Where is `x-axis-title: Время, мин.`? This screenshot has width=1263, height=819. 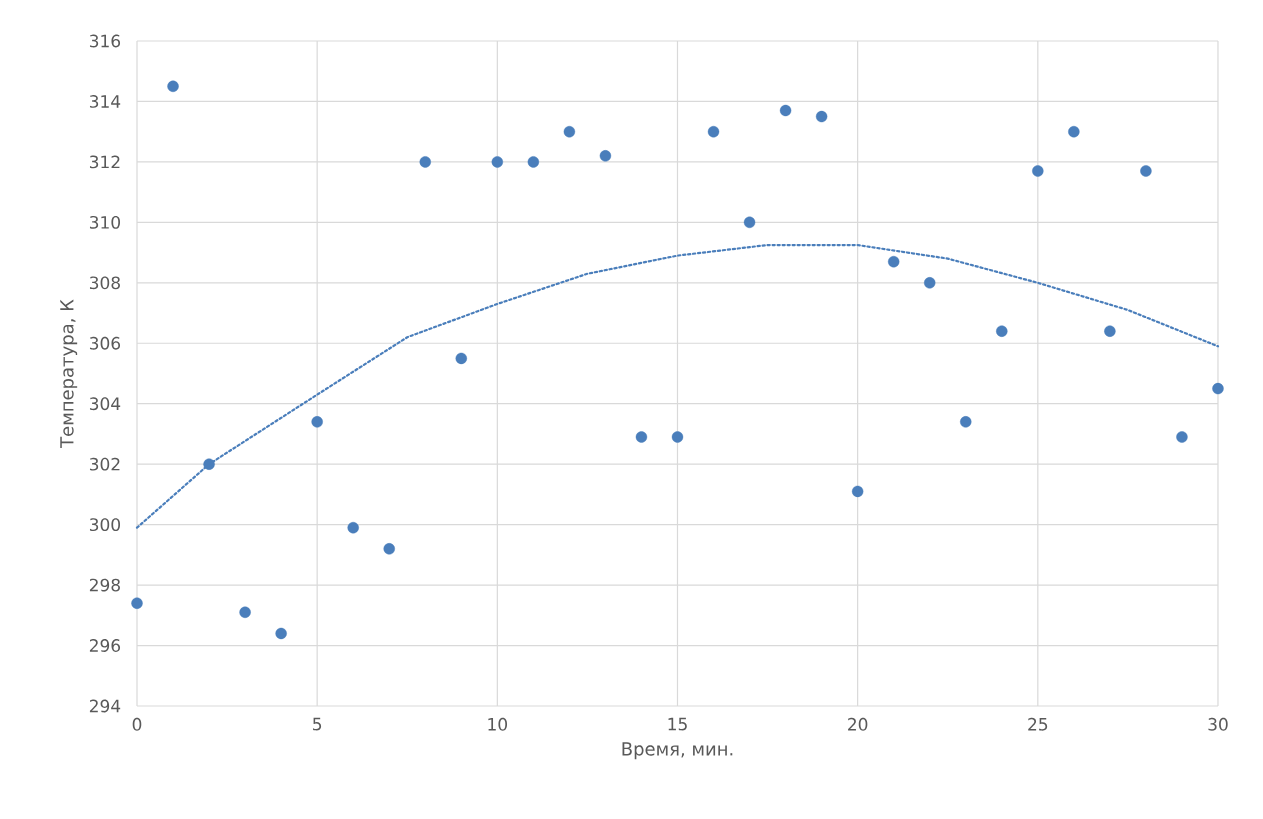 x-axis-title: Время, мин. is located at coordinates (677, 751).